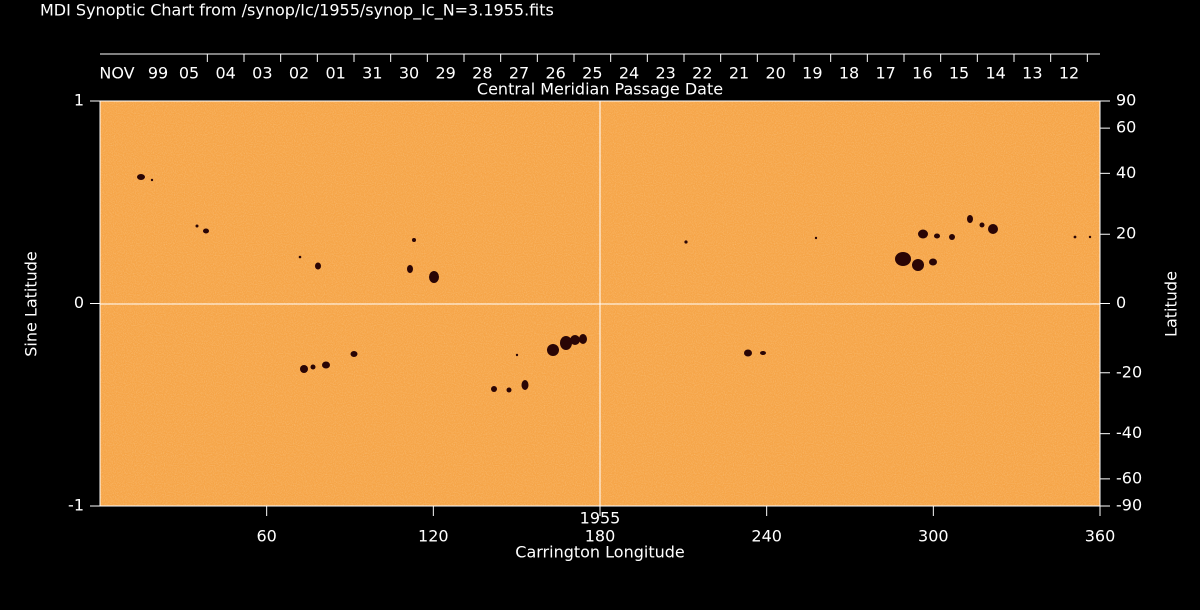 Image resolution: width=1200 pixels, height=610 pixels. I want to click on x-tick-label: 60, so click(266, 536).